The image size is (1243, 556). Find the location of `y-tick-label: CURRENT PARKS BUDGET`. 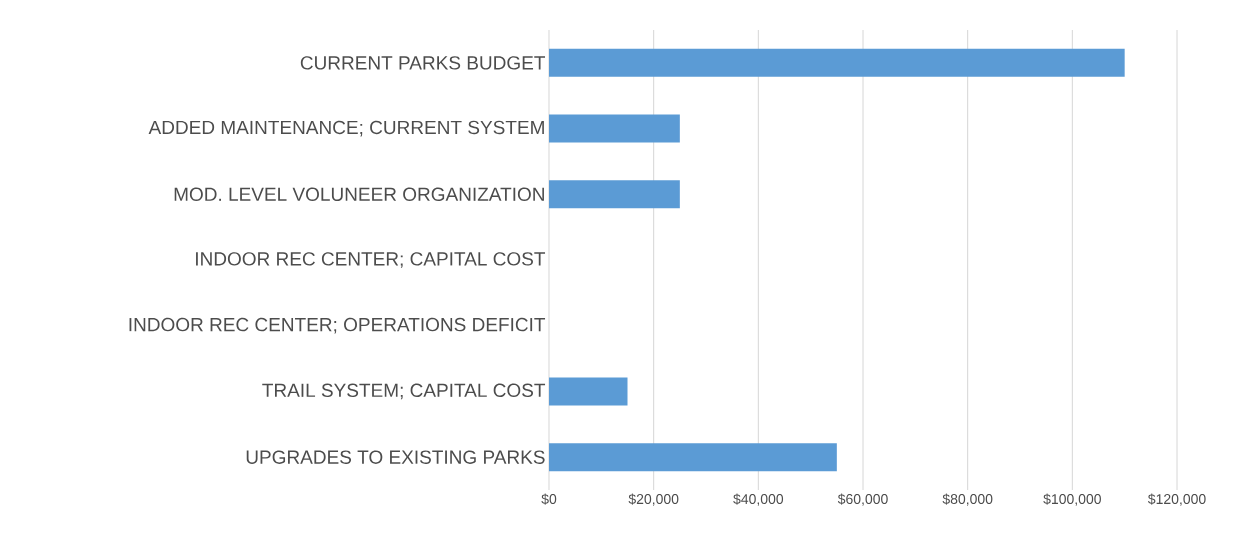

y-tick-label: CURRENT PARKS BUDGET is located at coordinates (423, 63).